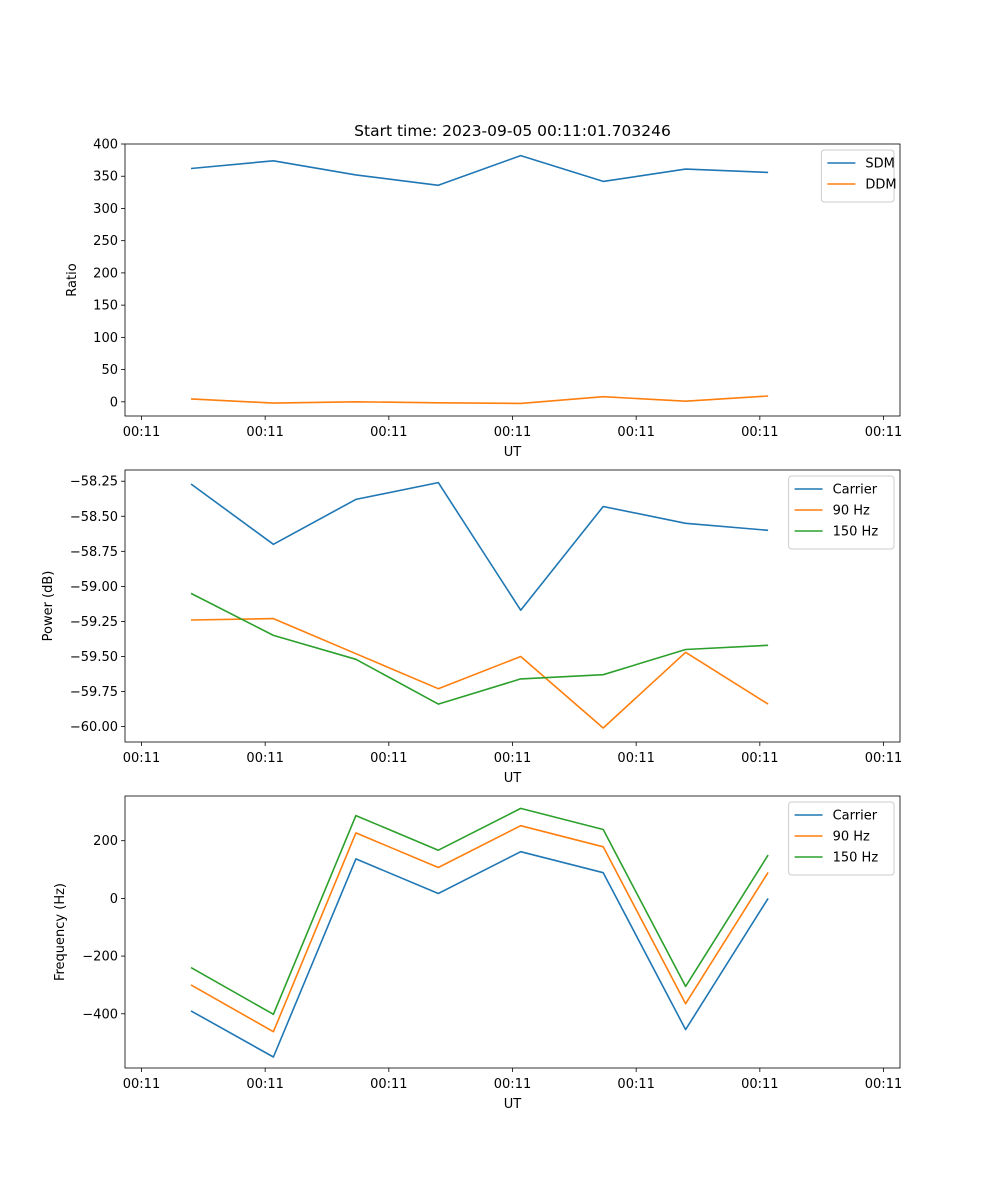  What do you see at coordinates (100, 957) in the screenshot?
I see `y-tick-label: −200` at bounding box center [100, 957].